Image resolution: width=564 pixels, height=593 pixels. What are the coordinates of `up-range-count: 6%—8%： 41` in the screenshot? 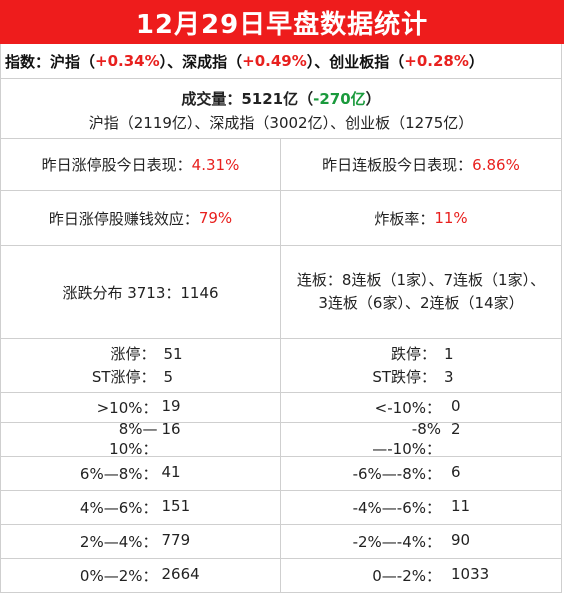 It's located at (141, 473).